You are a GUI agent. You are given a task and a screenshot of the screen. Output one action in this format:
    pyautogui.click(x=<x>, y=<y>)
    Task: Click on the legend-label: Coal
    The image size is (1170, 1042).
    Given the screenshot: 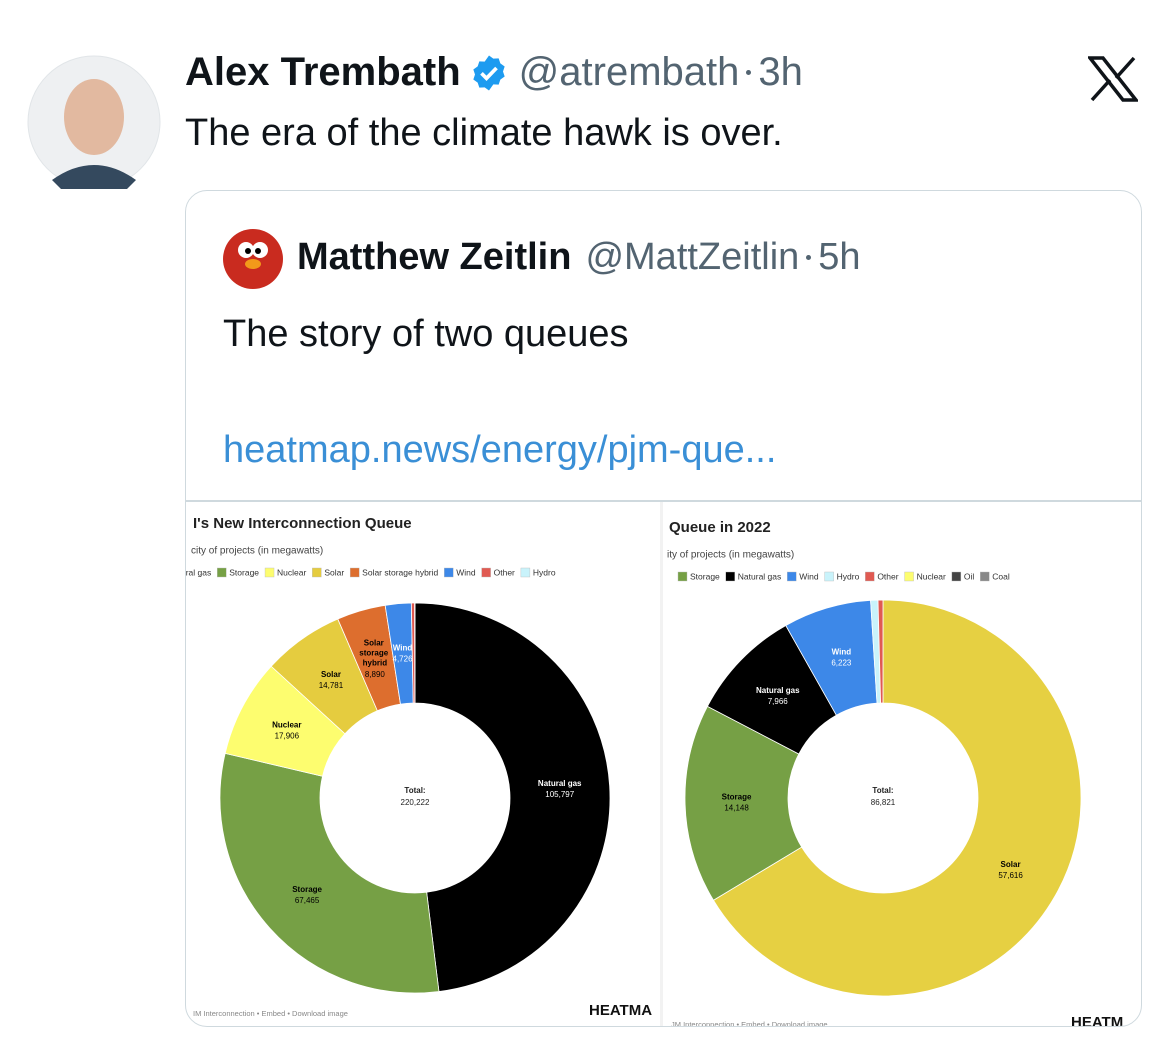 What is the action you would take?
    pyautogui.click(x=1001, y=576)
    